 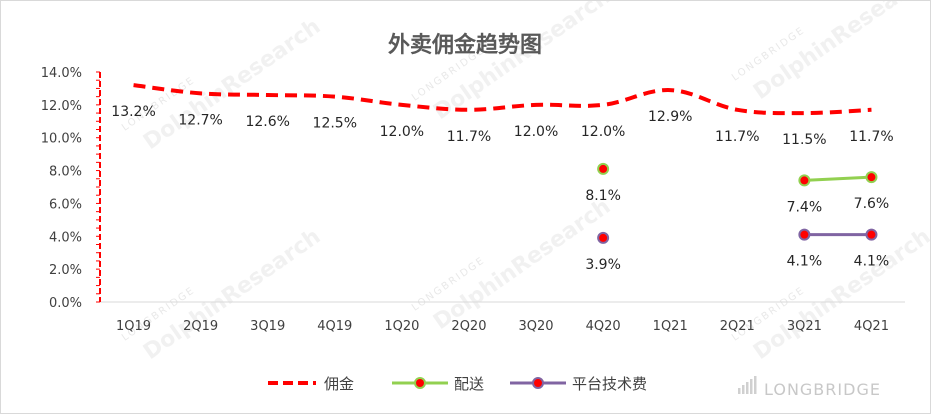 What do you see at coordinates (805, 207) in the screenshot?
I see `data-label-delivery: 7.4%` at bounding box center [805, 207].